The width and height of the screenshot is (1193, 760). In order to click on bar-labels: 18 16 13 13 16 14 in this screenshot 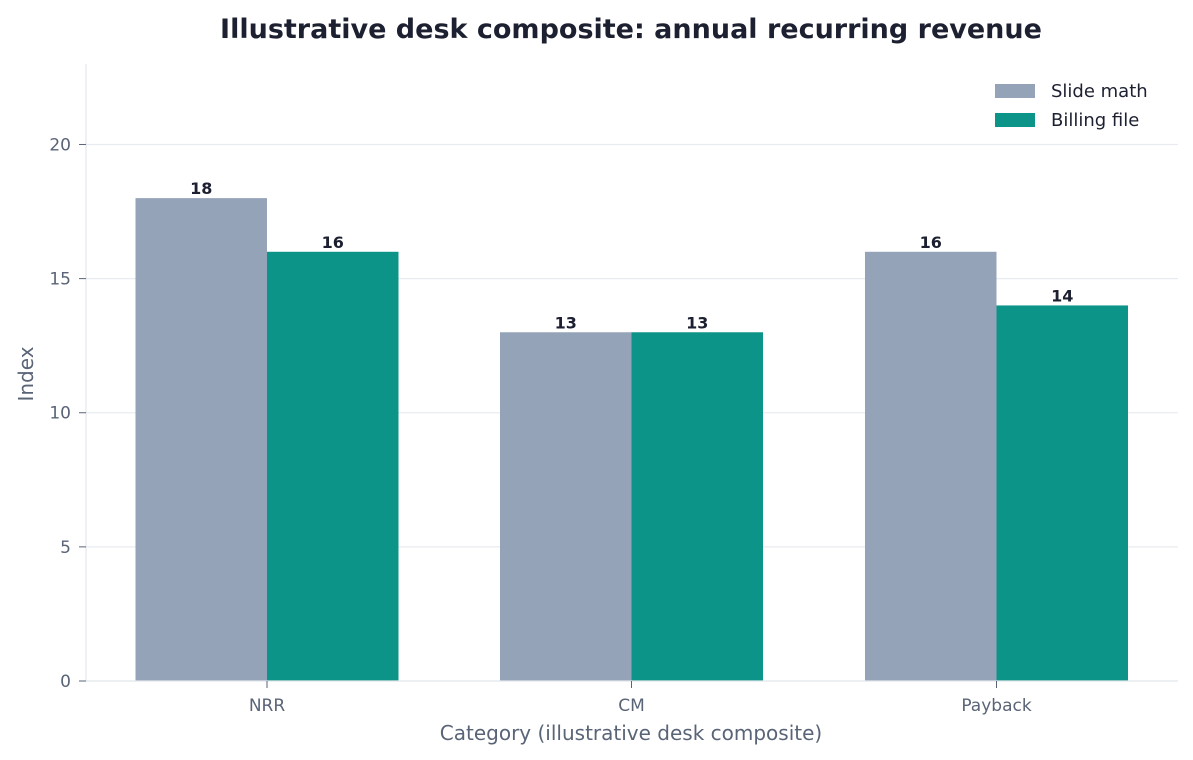, I will do `click(631, 255)`.